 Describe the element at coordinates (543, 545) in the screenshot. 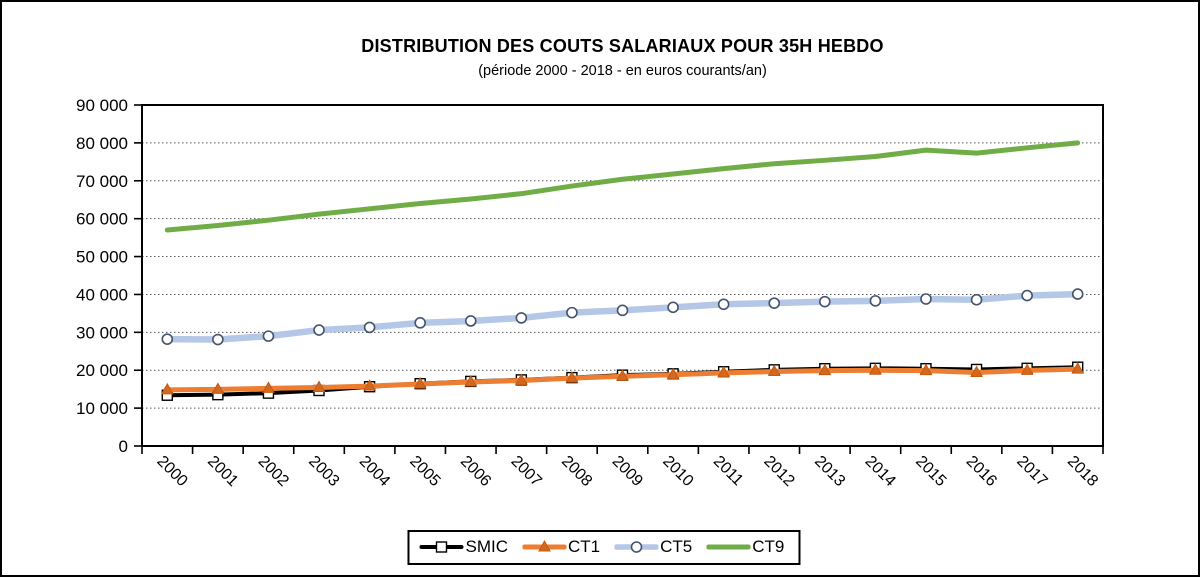

I see `legend-sample-ct1` at that location.